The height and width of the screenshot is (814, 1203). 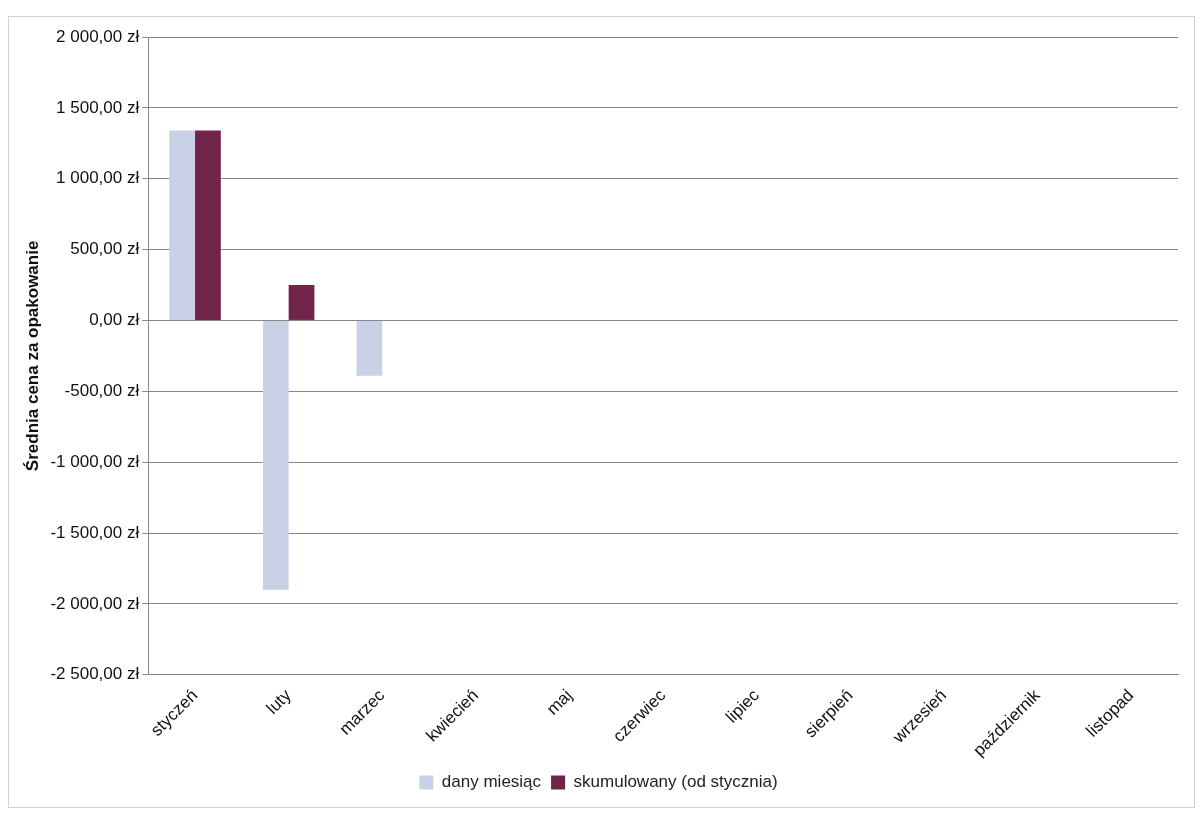 I want to click on legend-label: skumulowany (od stycznia), so click(x=675, y=782).